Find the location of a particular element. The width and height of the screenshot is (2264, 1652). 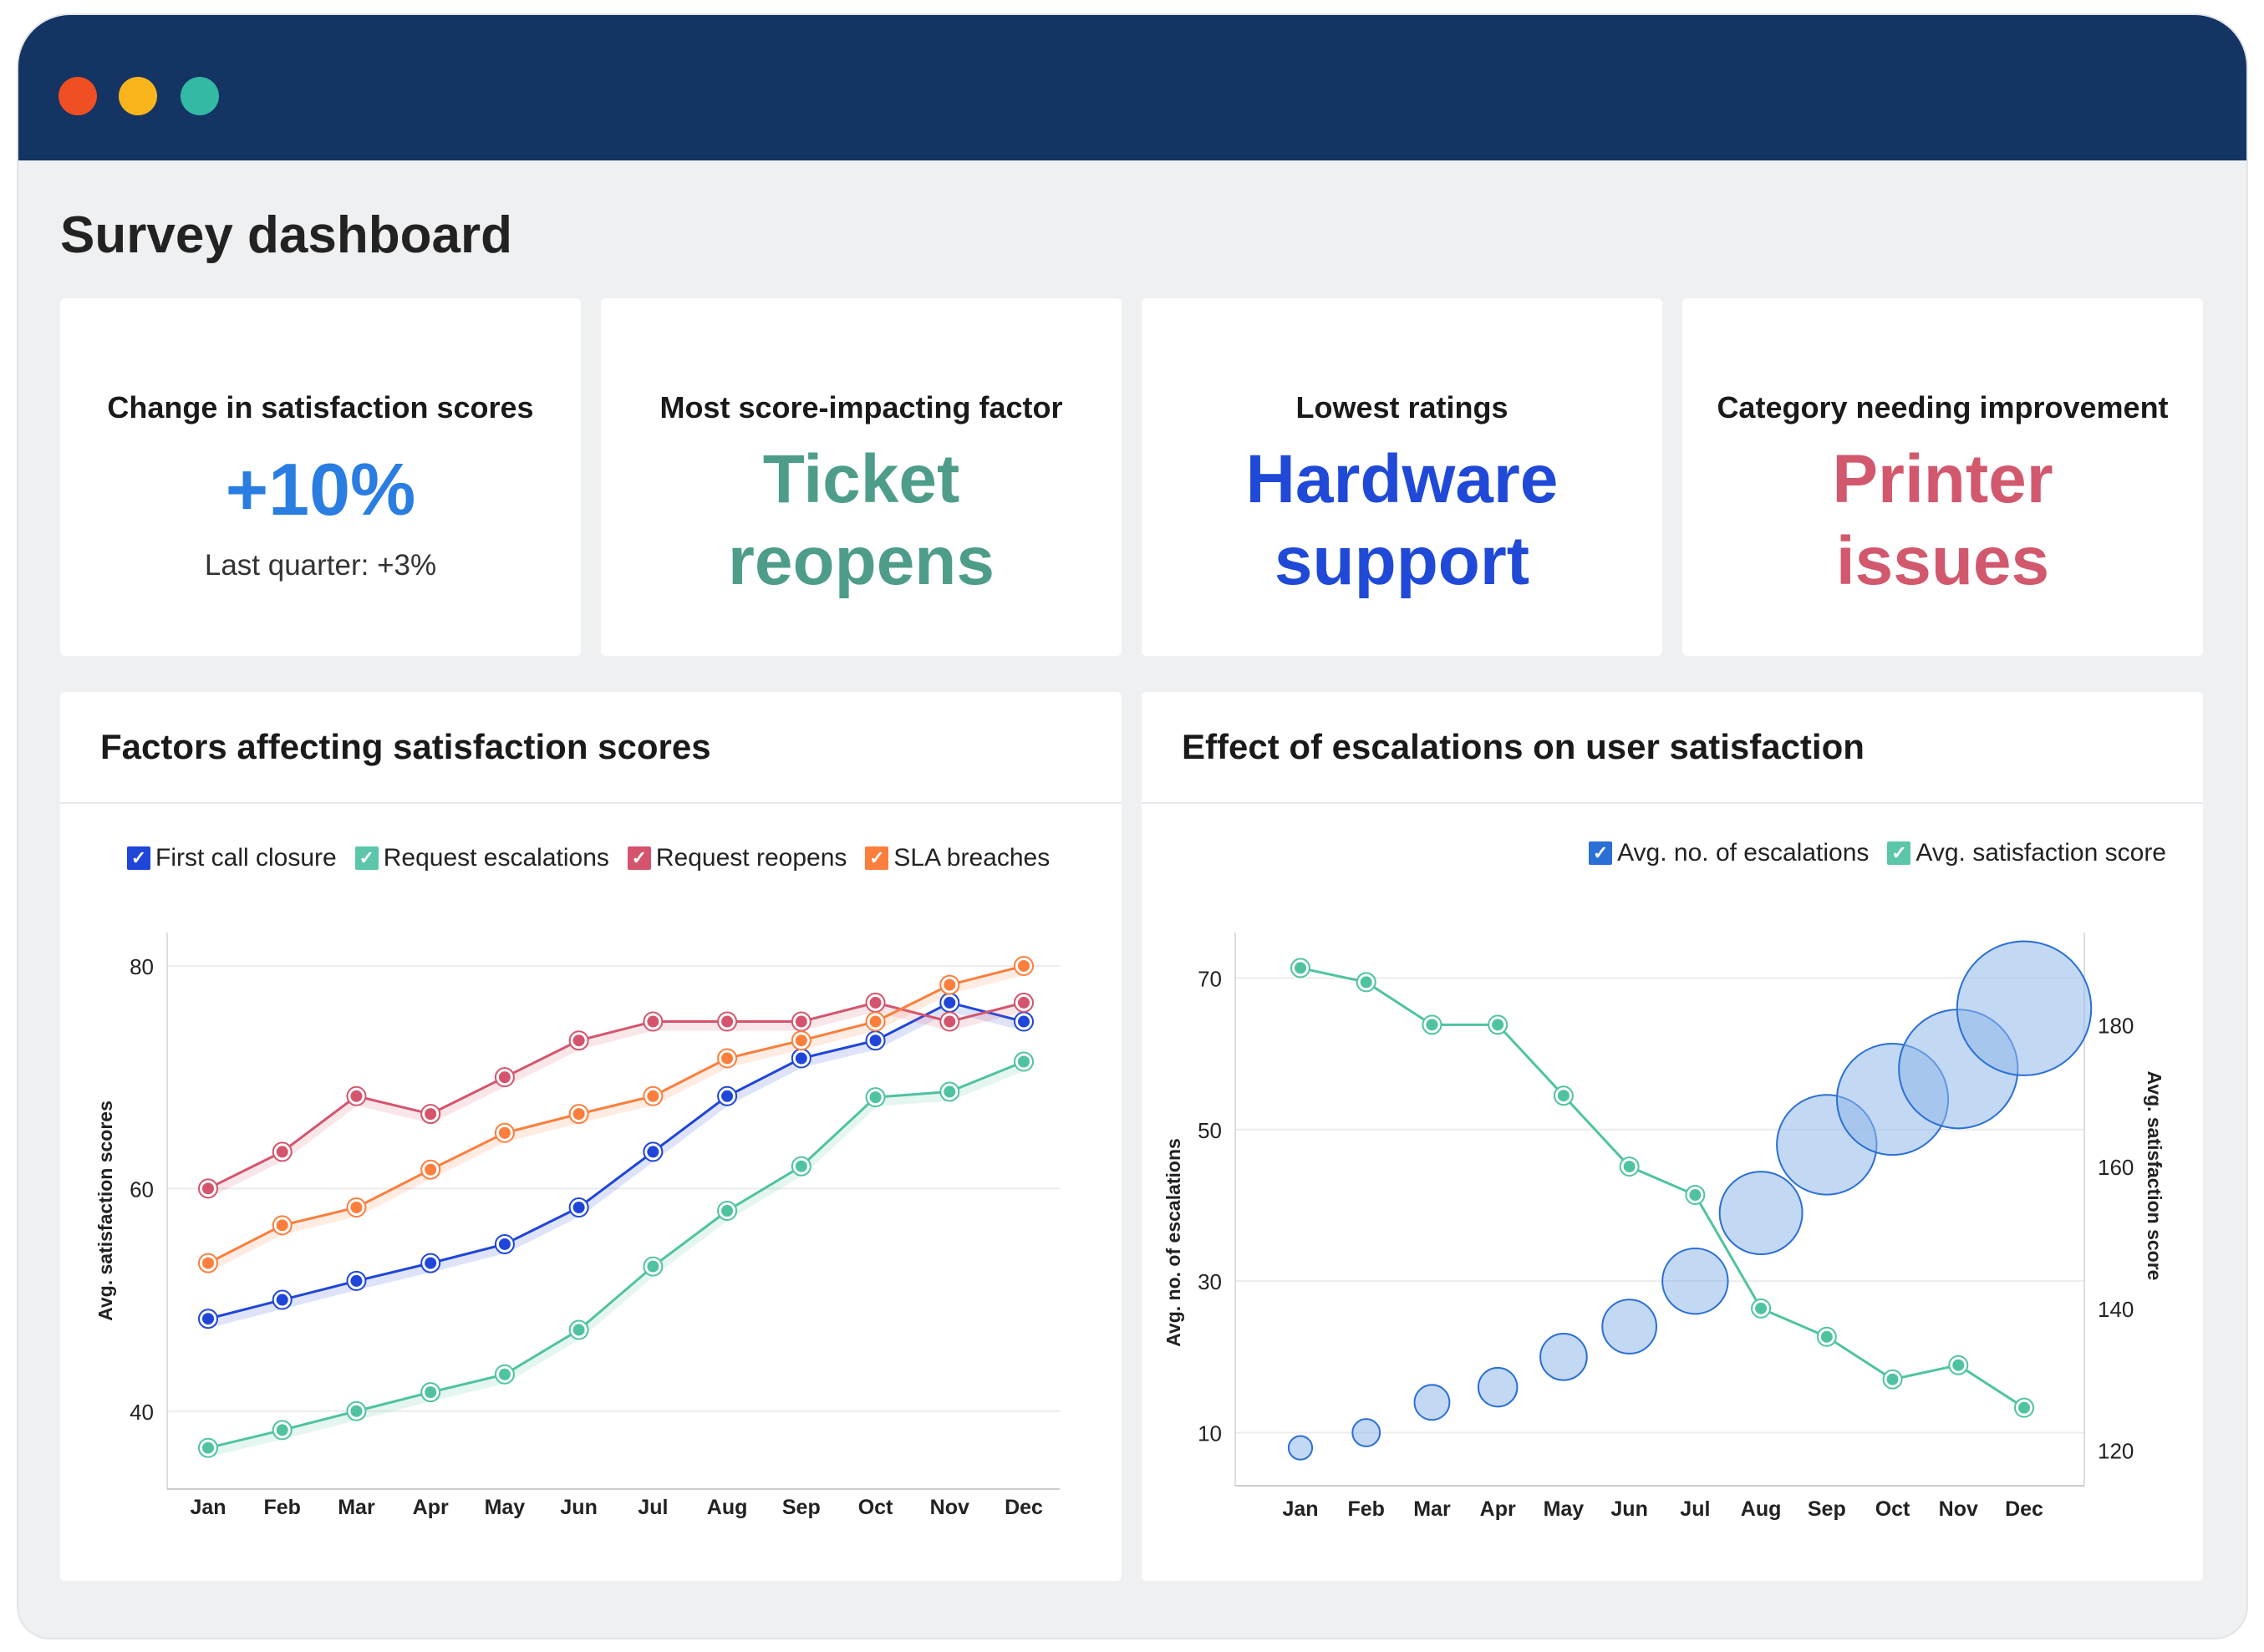

legend-label: Request reopens is located at coordinates (751, 858).